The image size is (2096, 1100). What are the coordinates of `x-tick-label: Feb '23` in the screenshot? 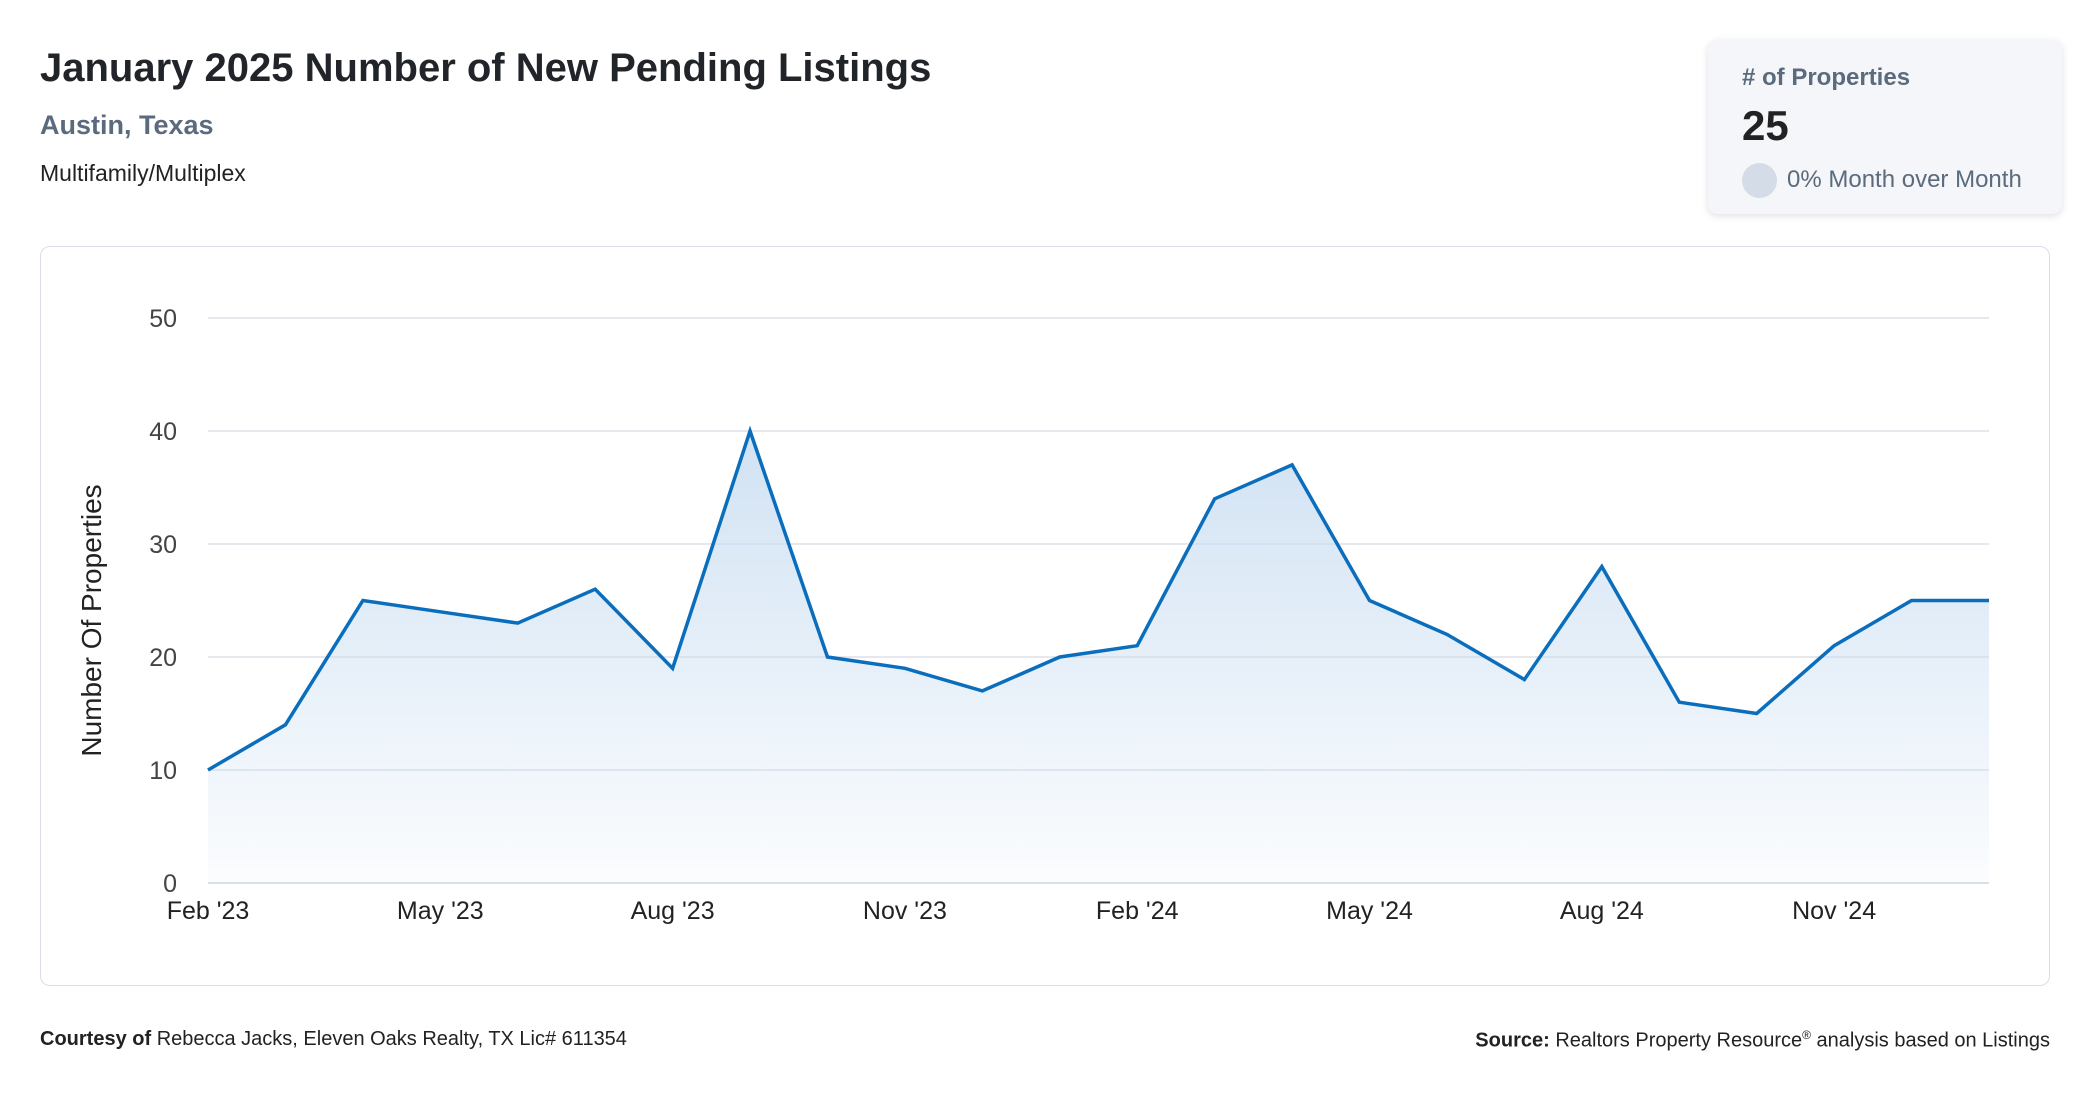 It's located at (208, 911).